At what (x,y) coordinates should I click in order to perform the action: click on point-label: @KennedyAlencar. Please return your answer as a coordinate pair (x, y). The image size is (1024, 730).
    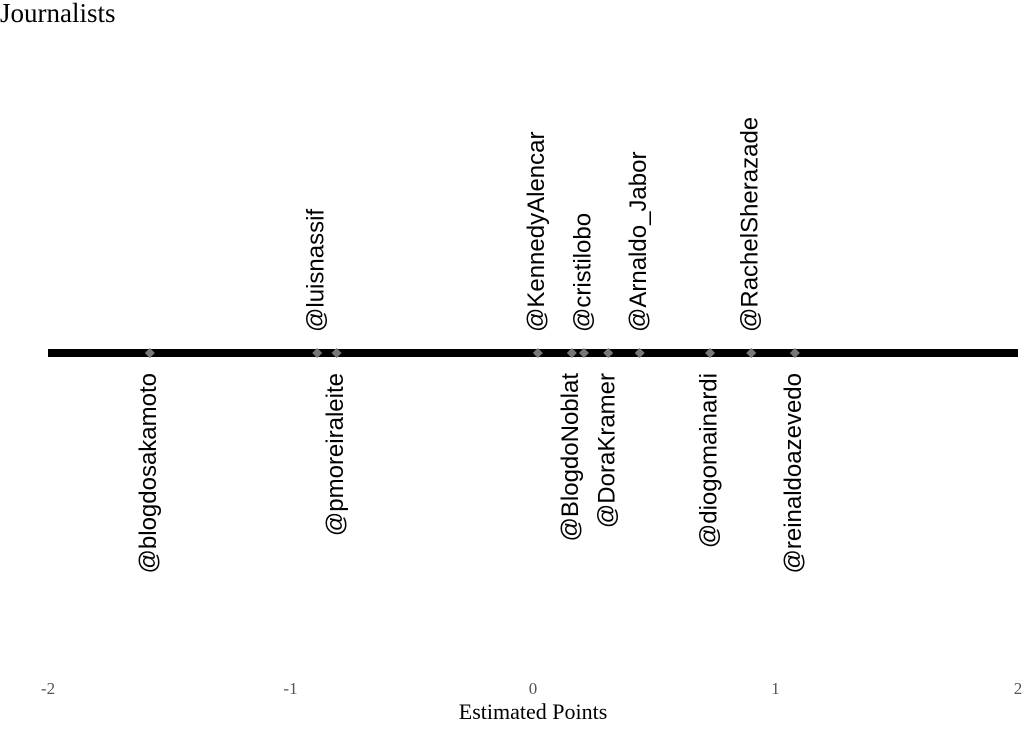
    Looking at the image, I should click on (536, 232).